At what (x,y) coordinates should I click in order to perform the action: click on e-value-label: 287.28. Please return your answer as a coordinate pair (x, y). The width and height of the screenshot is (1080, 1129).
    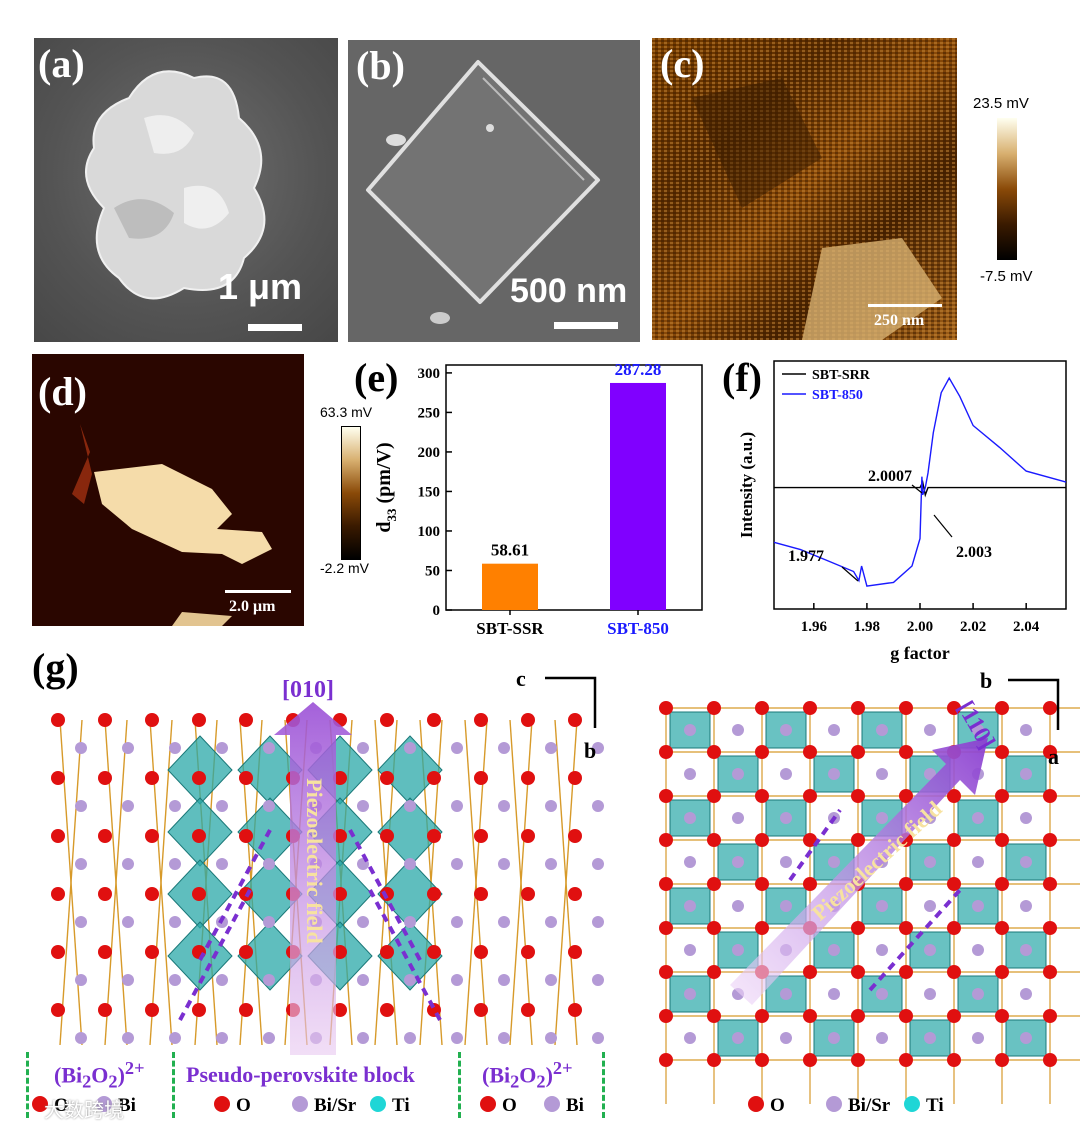
    Looking at the image, I should click on (638, 369).